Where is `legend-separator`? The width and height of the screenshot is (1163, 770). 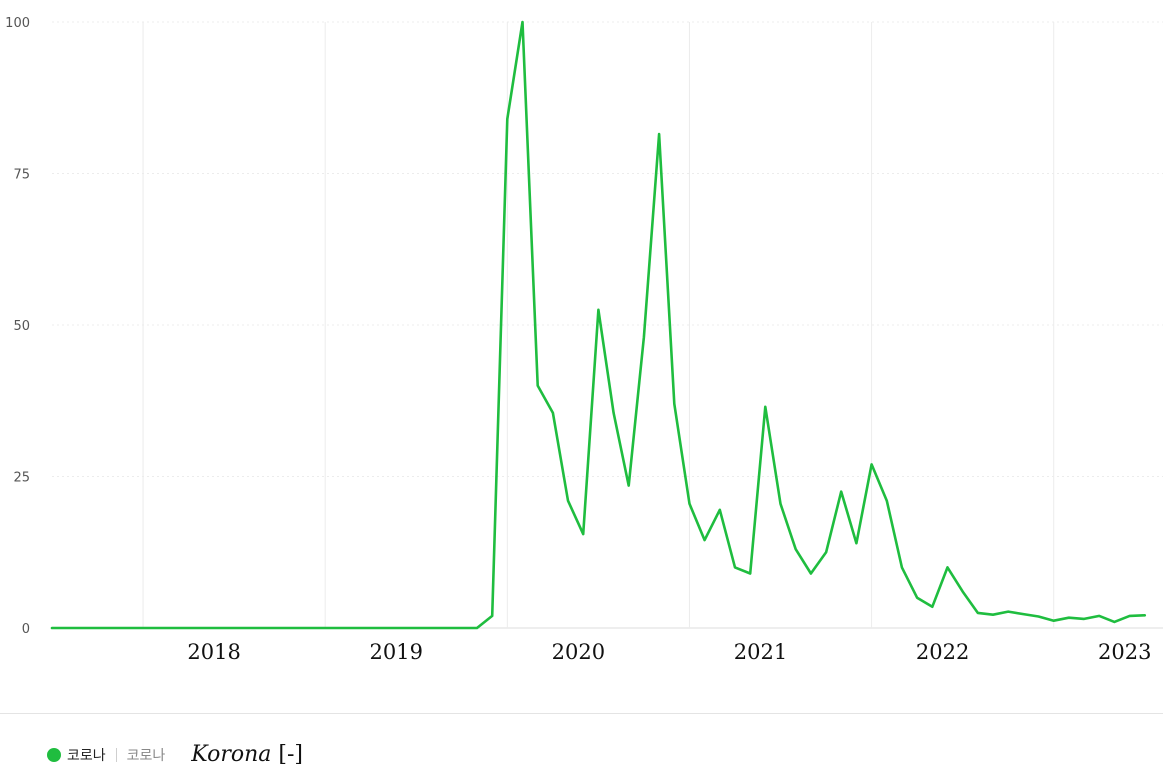
legend-separator is located at coordinates (116, 754).